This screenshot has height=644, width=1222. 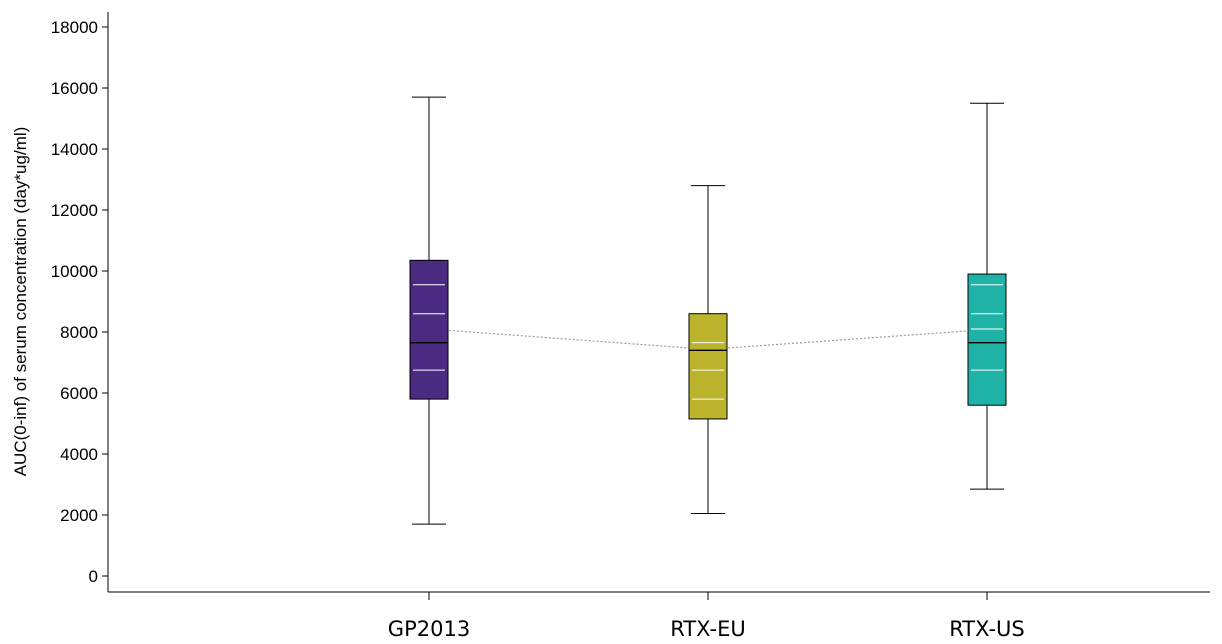 I want to click on box-gp2013, so click(x=429, y=310).